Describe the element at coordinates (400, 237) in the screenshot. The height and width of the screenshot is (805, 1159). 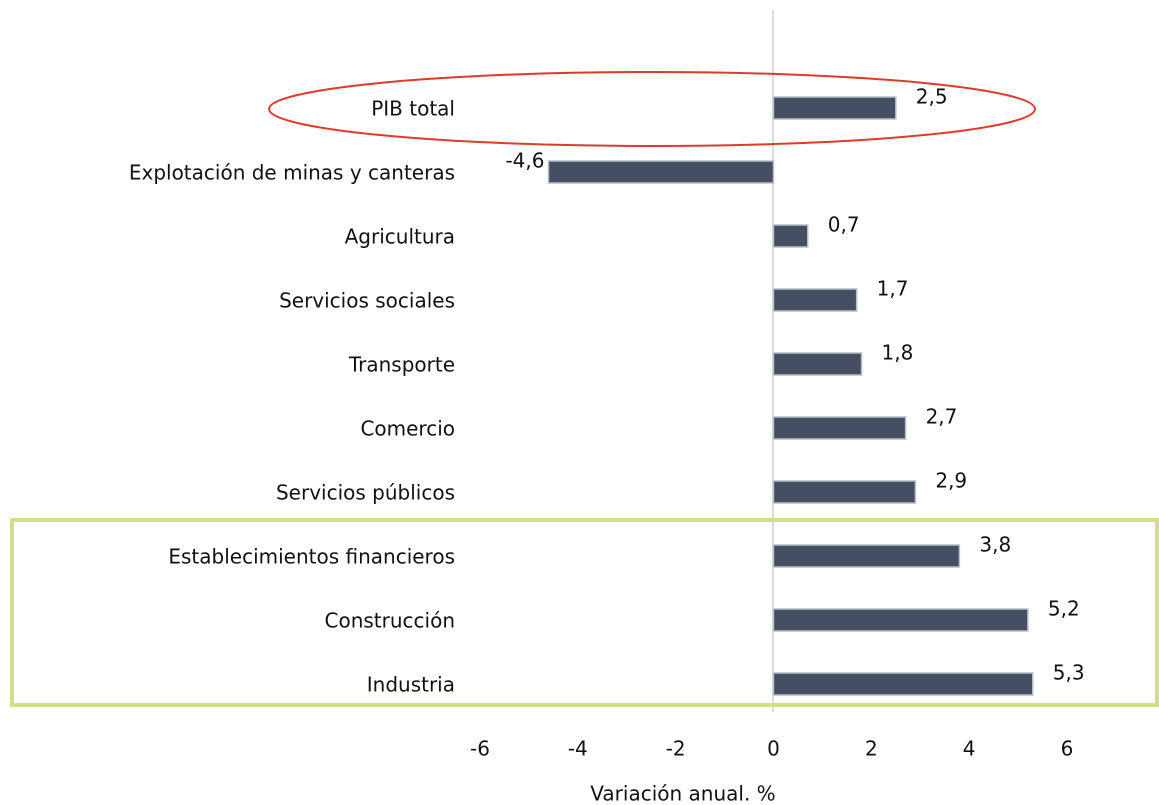
I see `category-label: Agricultura` at that location.